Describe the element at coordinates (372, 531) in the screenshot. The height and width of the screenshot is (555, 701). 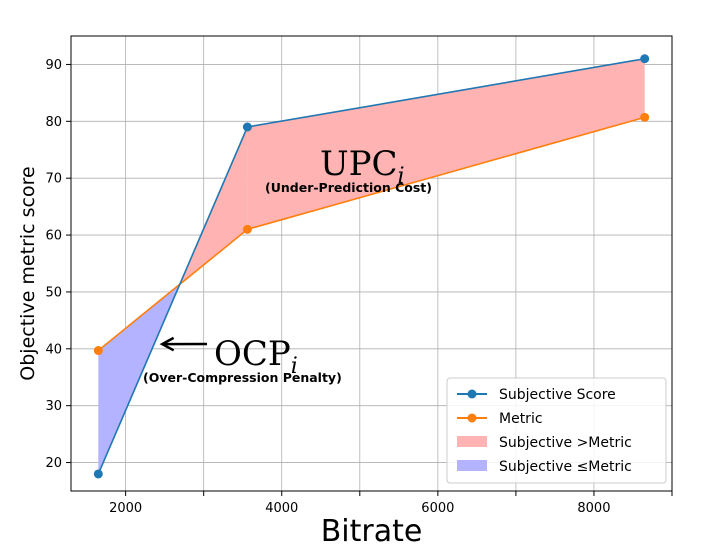
I see `x-axis-label: Bitrate` at that location.